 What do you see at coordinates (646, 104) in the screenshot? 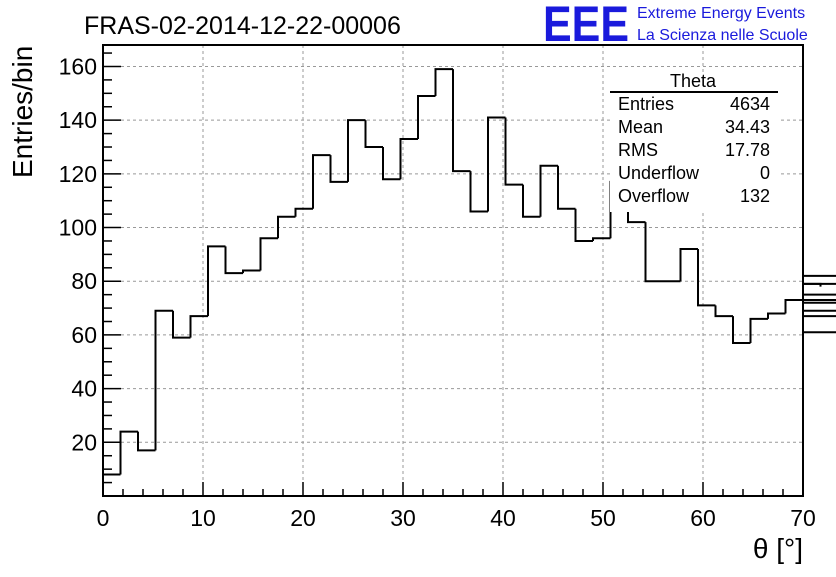
I see `stat-label-entries: Entries` at bounding box center [646, 104].